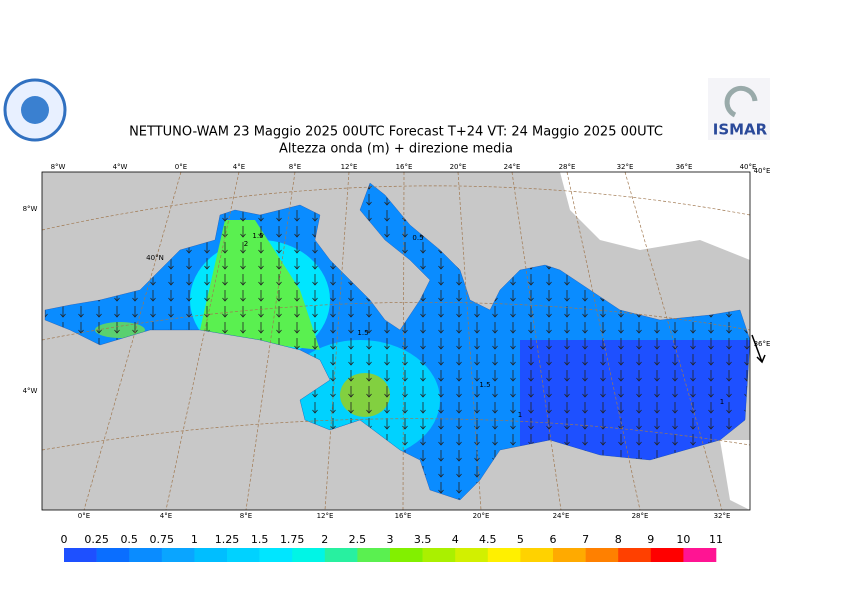  Describe the element at coordinates (488, 539) in the screenshot. I see `colorbar-label: 4.5` at that location.